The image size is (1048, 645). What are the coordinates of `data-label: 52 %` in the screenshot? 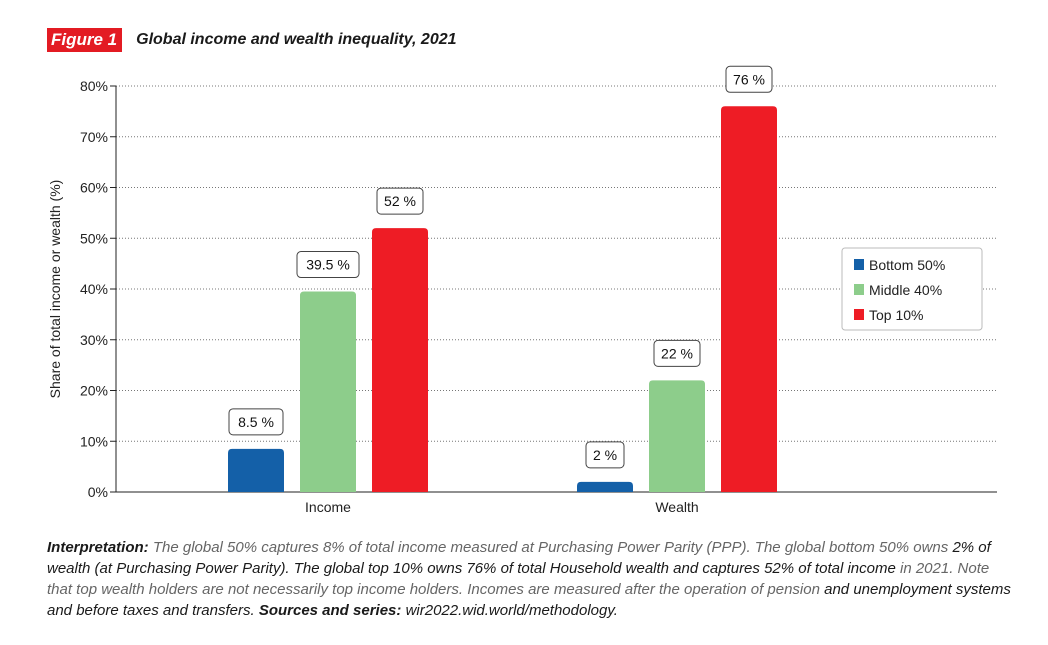 It's located at (400, 201).